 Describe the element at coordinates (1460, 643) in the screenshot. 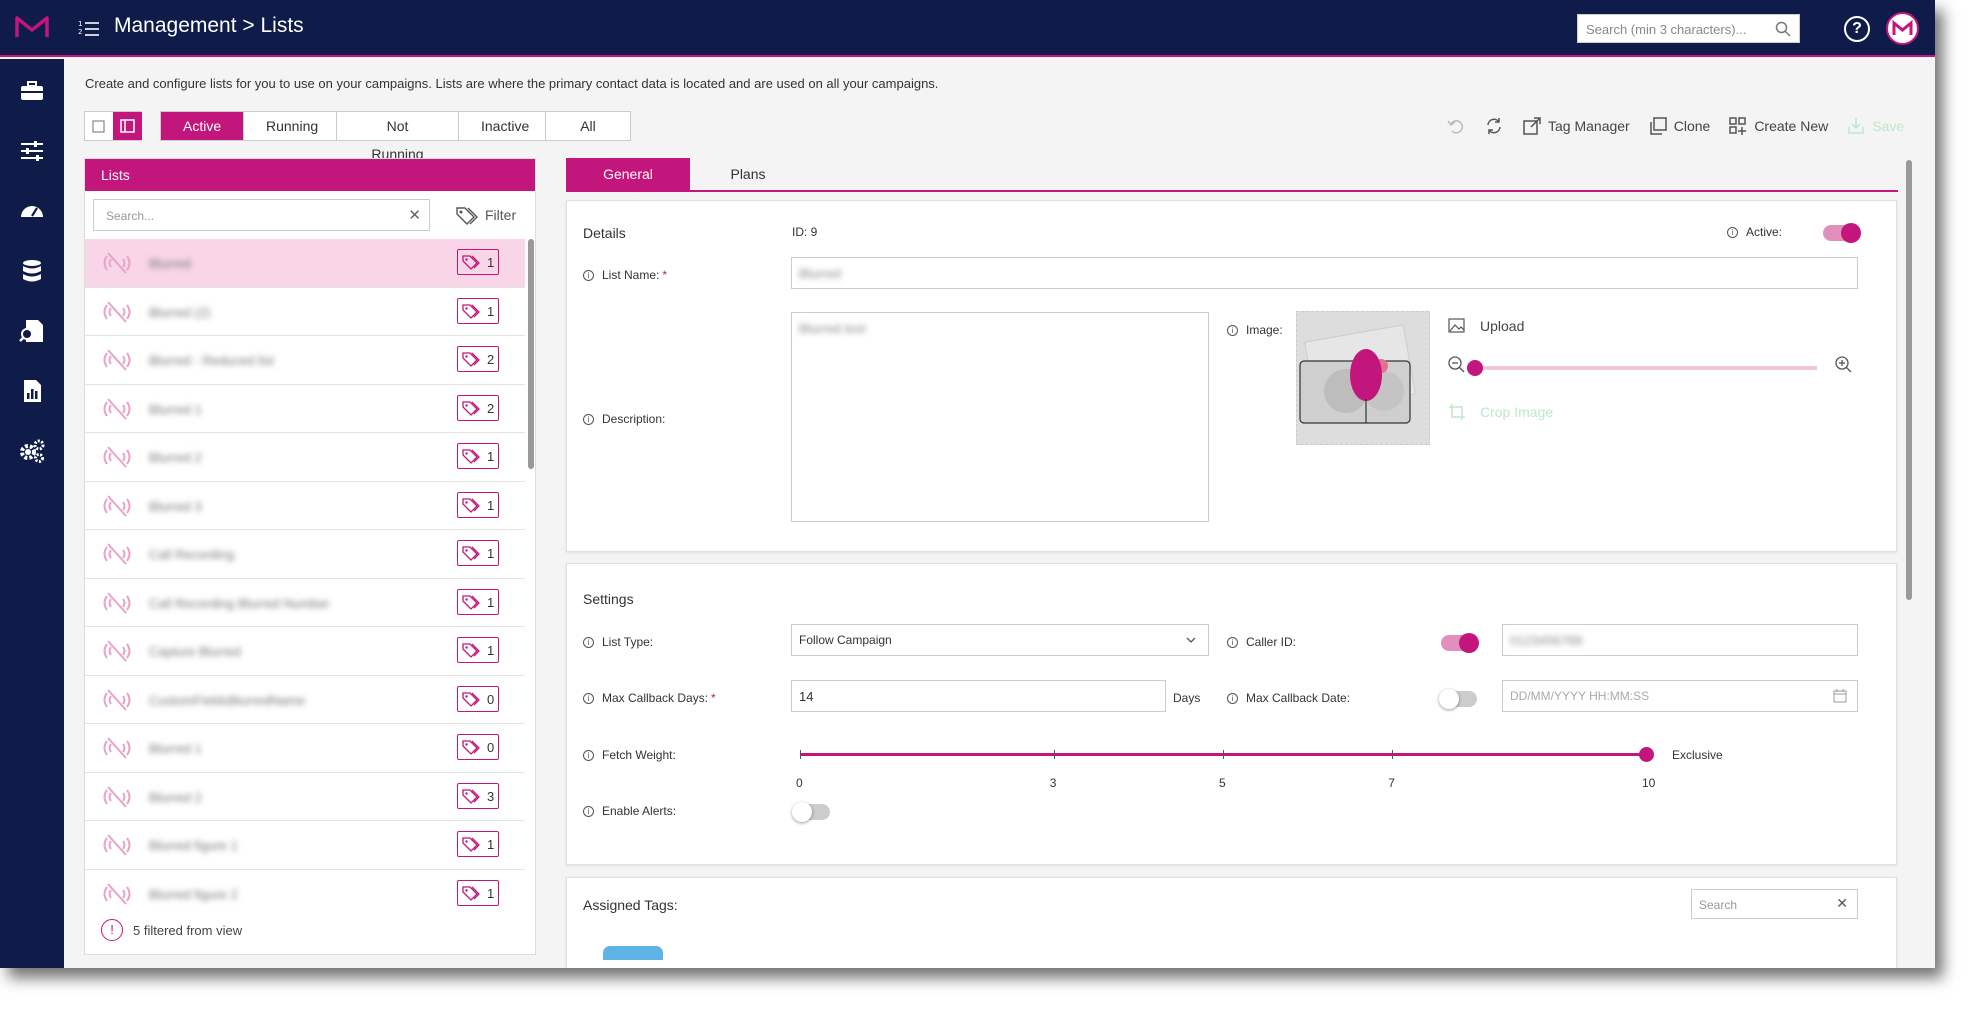

I see `caller-id-toggle` at that location.